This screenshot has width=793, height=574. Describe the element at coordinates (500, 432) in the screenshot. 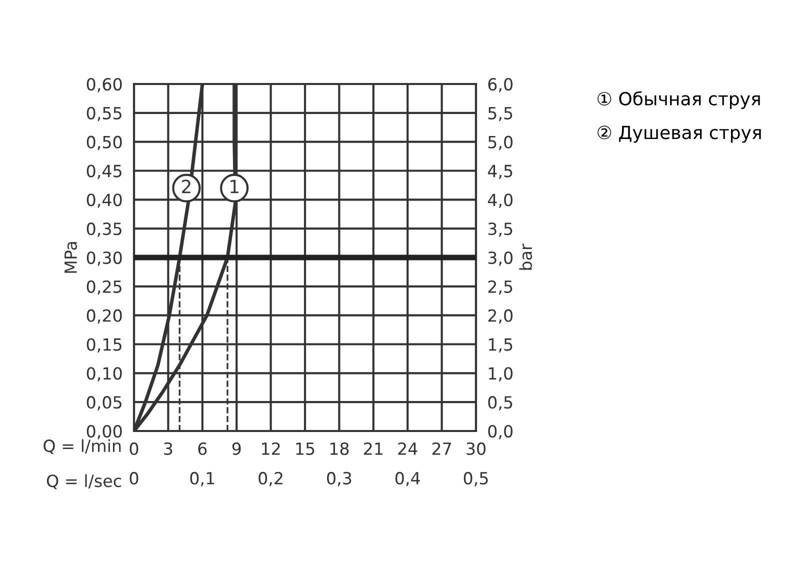

I see `y2-tick-label: 0,0` at that location.